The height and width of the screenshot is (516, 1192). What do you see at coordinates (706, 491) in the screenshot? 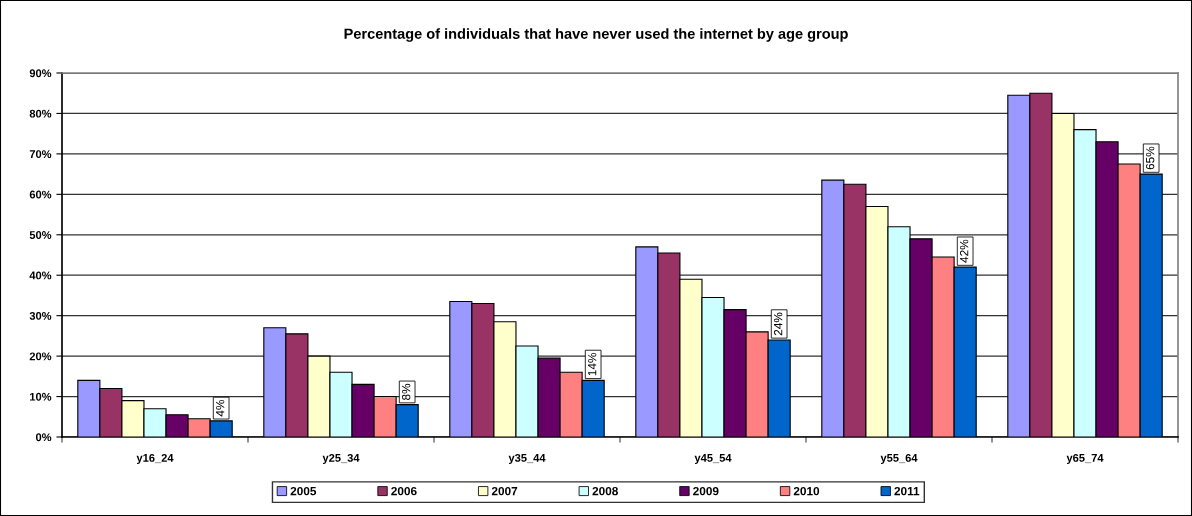
I see `legend-label: 2009` at bounding box center [706, 491].